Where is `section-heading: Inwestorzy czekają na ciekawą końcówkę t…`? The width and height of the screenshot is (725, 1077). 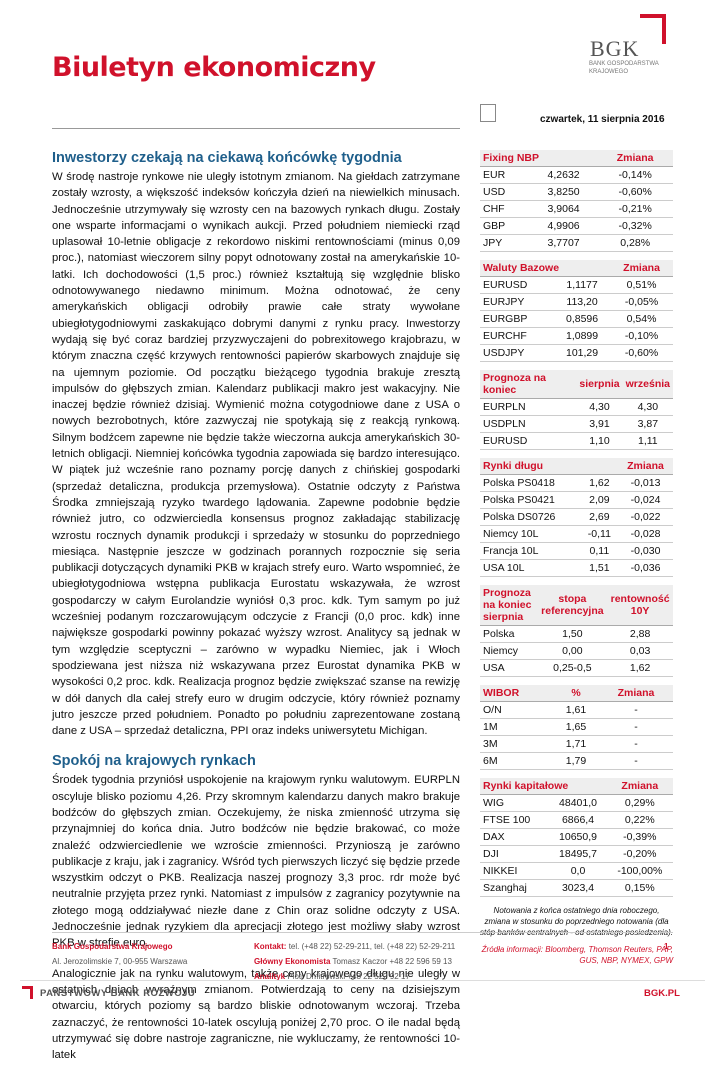 section-heading: Inwestorzy czekają na ciekawą końcówkę t… is located at coordinates (227, 158).